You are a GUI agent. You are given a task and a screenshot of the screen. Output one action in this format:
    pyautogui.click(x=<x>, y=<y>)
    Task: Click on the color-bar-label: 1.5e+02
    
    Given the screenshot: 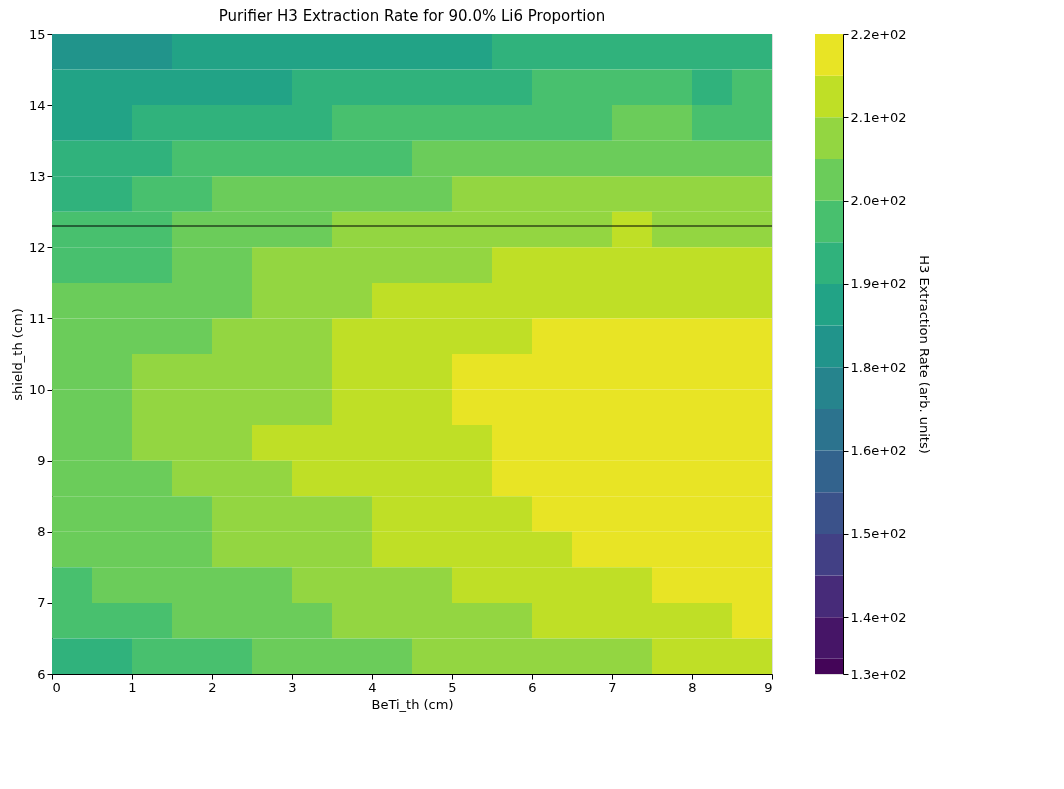 What is the action you would take?
    pyautogui.click(x=878, y=534)
    